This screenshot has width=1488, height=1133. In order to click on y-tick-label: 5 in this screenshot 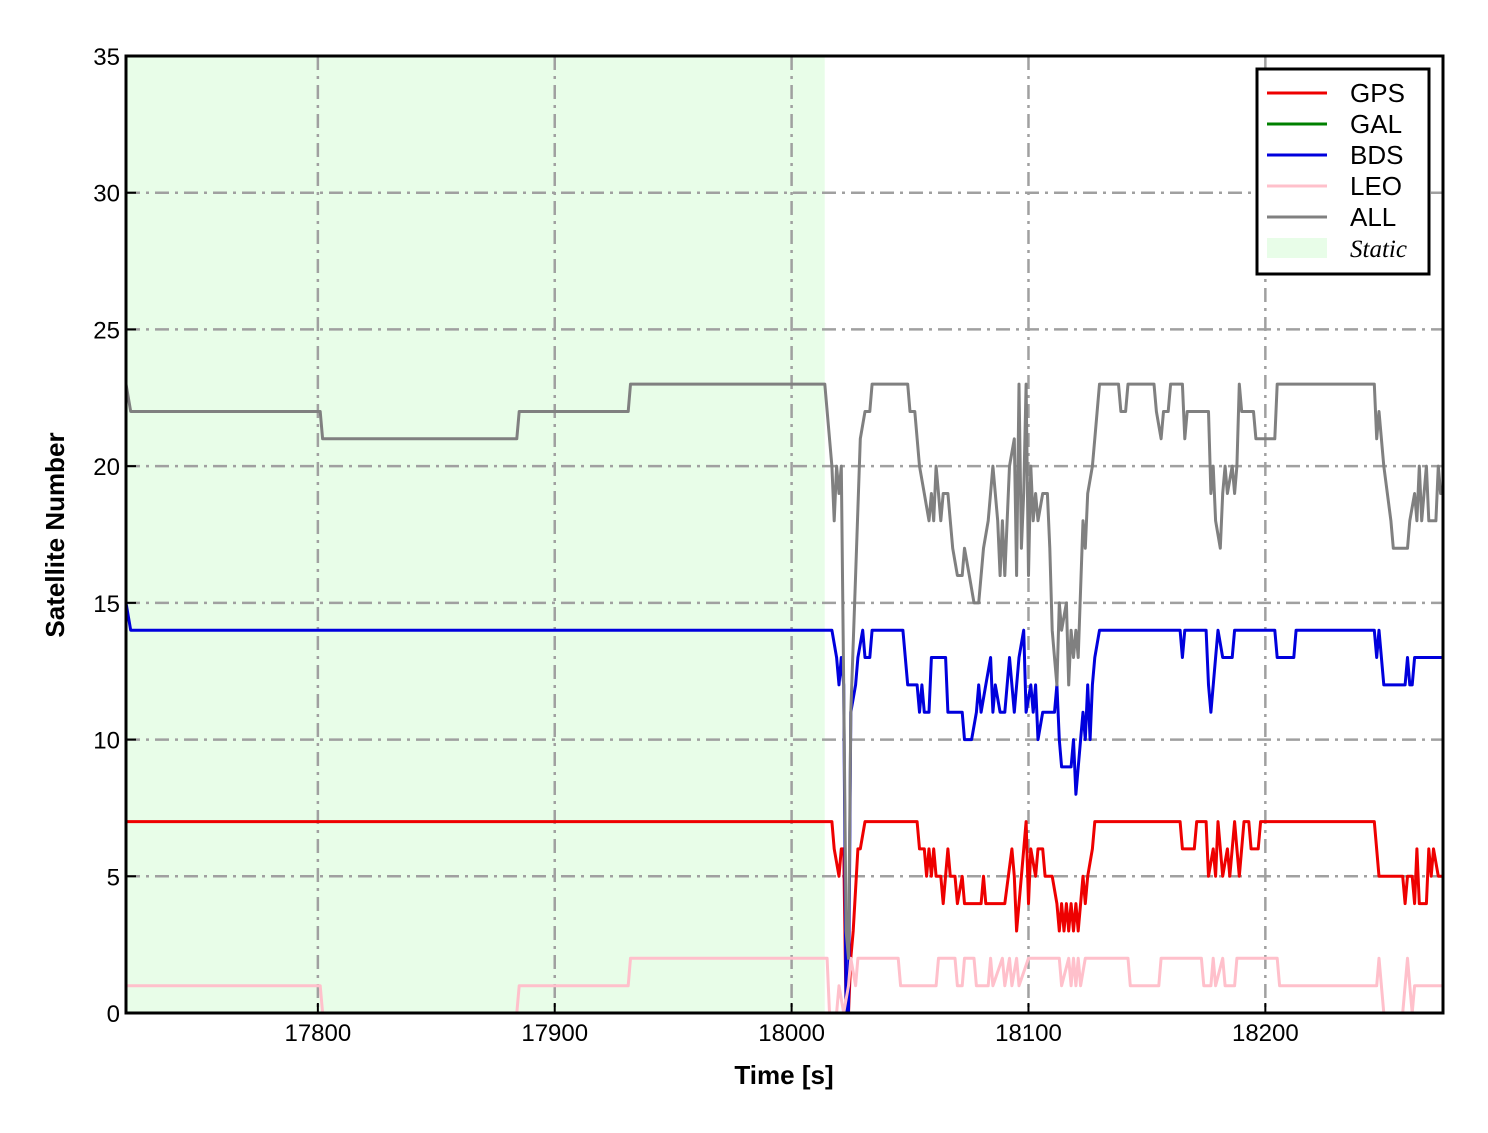, I will do `click(113, 877)`.